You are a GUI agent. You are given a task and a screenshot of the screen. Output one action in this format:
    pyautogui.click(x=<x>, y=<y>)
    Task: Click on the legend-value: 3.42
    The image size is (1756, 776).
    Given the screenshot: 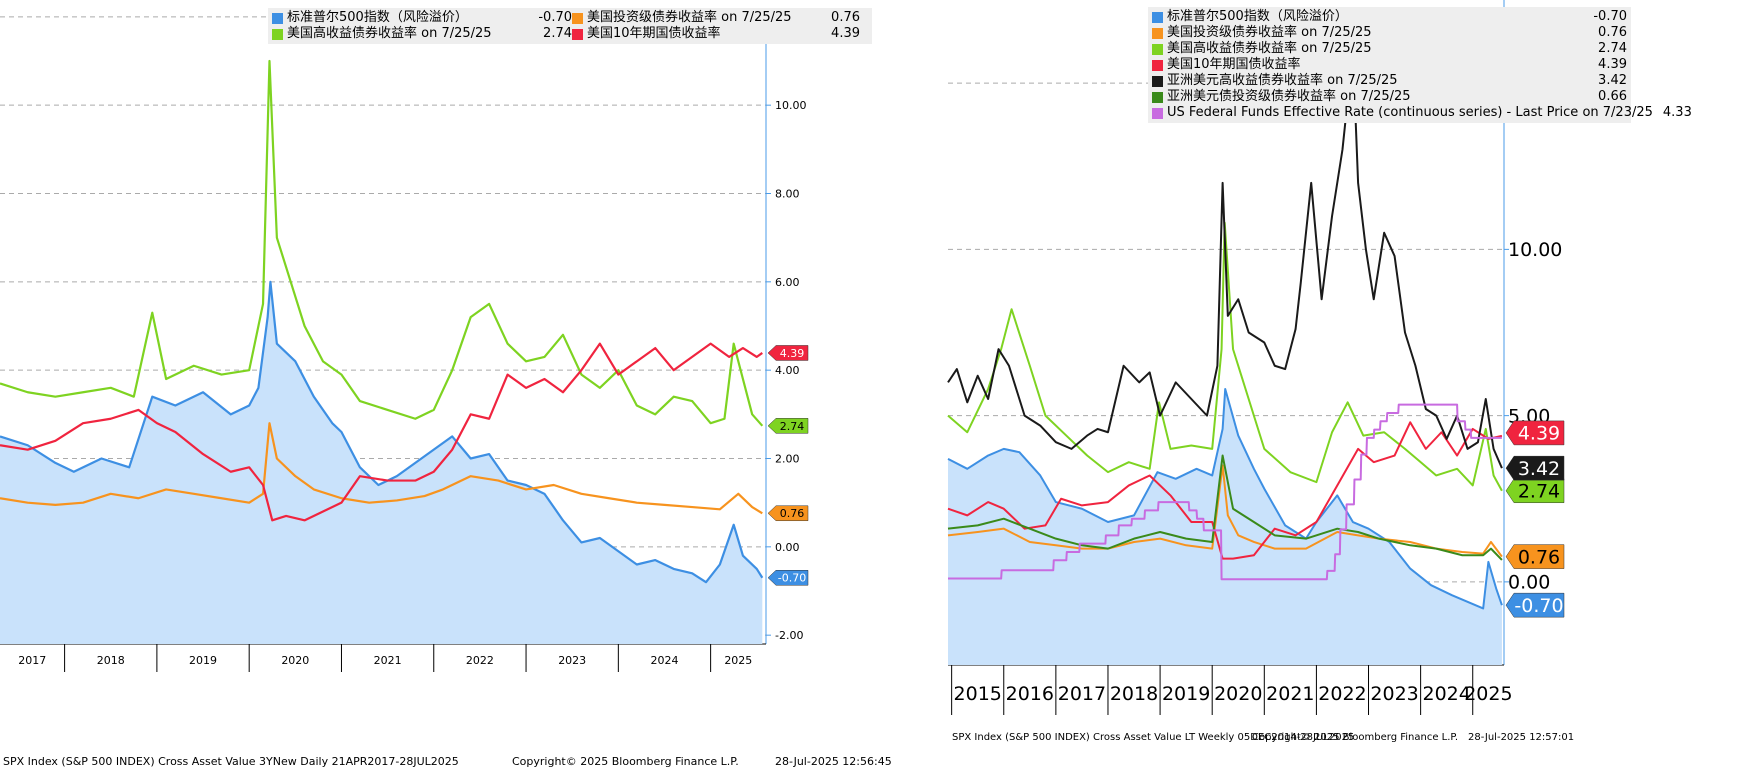 What is the action you would take?
    pyautogui.click(x=1612, y=80)
    